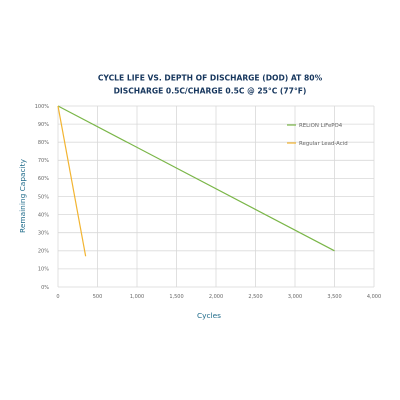  Describe the element at coordinates (57, 297) in the screenshot. I see `x-tick-label: 0` at that location.